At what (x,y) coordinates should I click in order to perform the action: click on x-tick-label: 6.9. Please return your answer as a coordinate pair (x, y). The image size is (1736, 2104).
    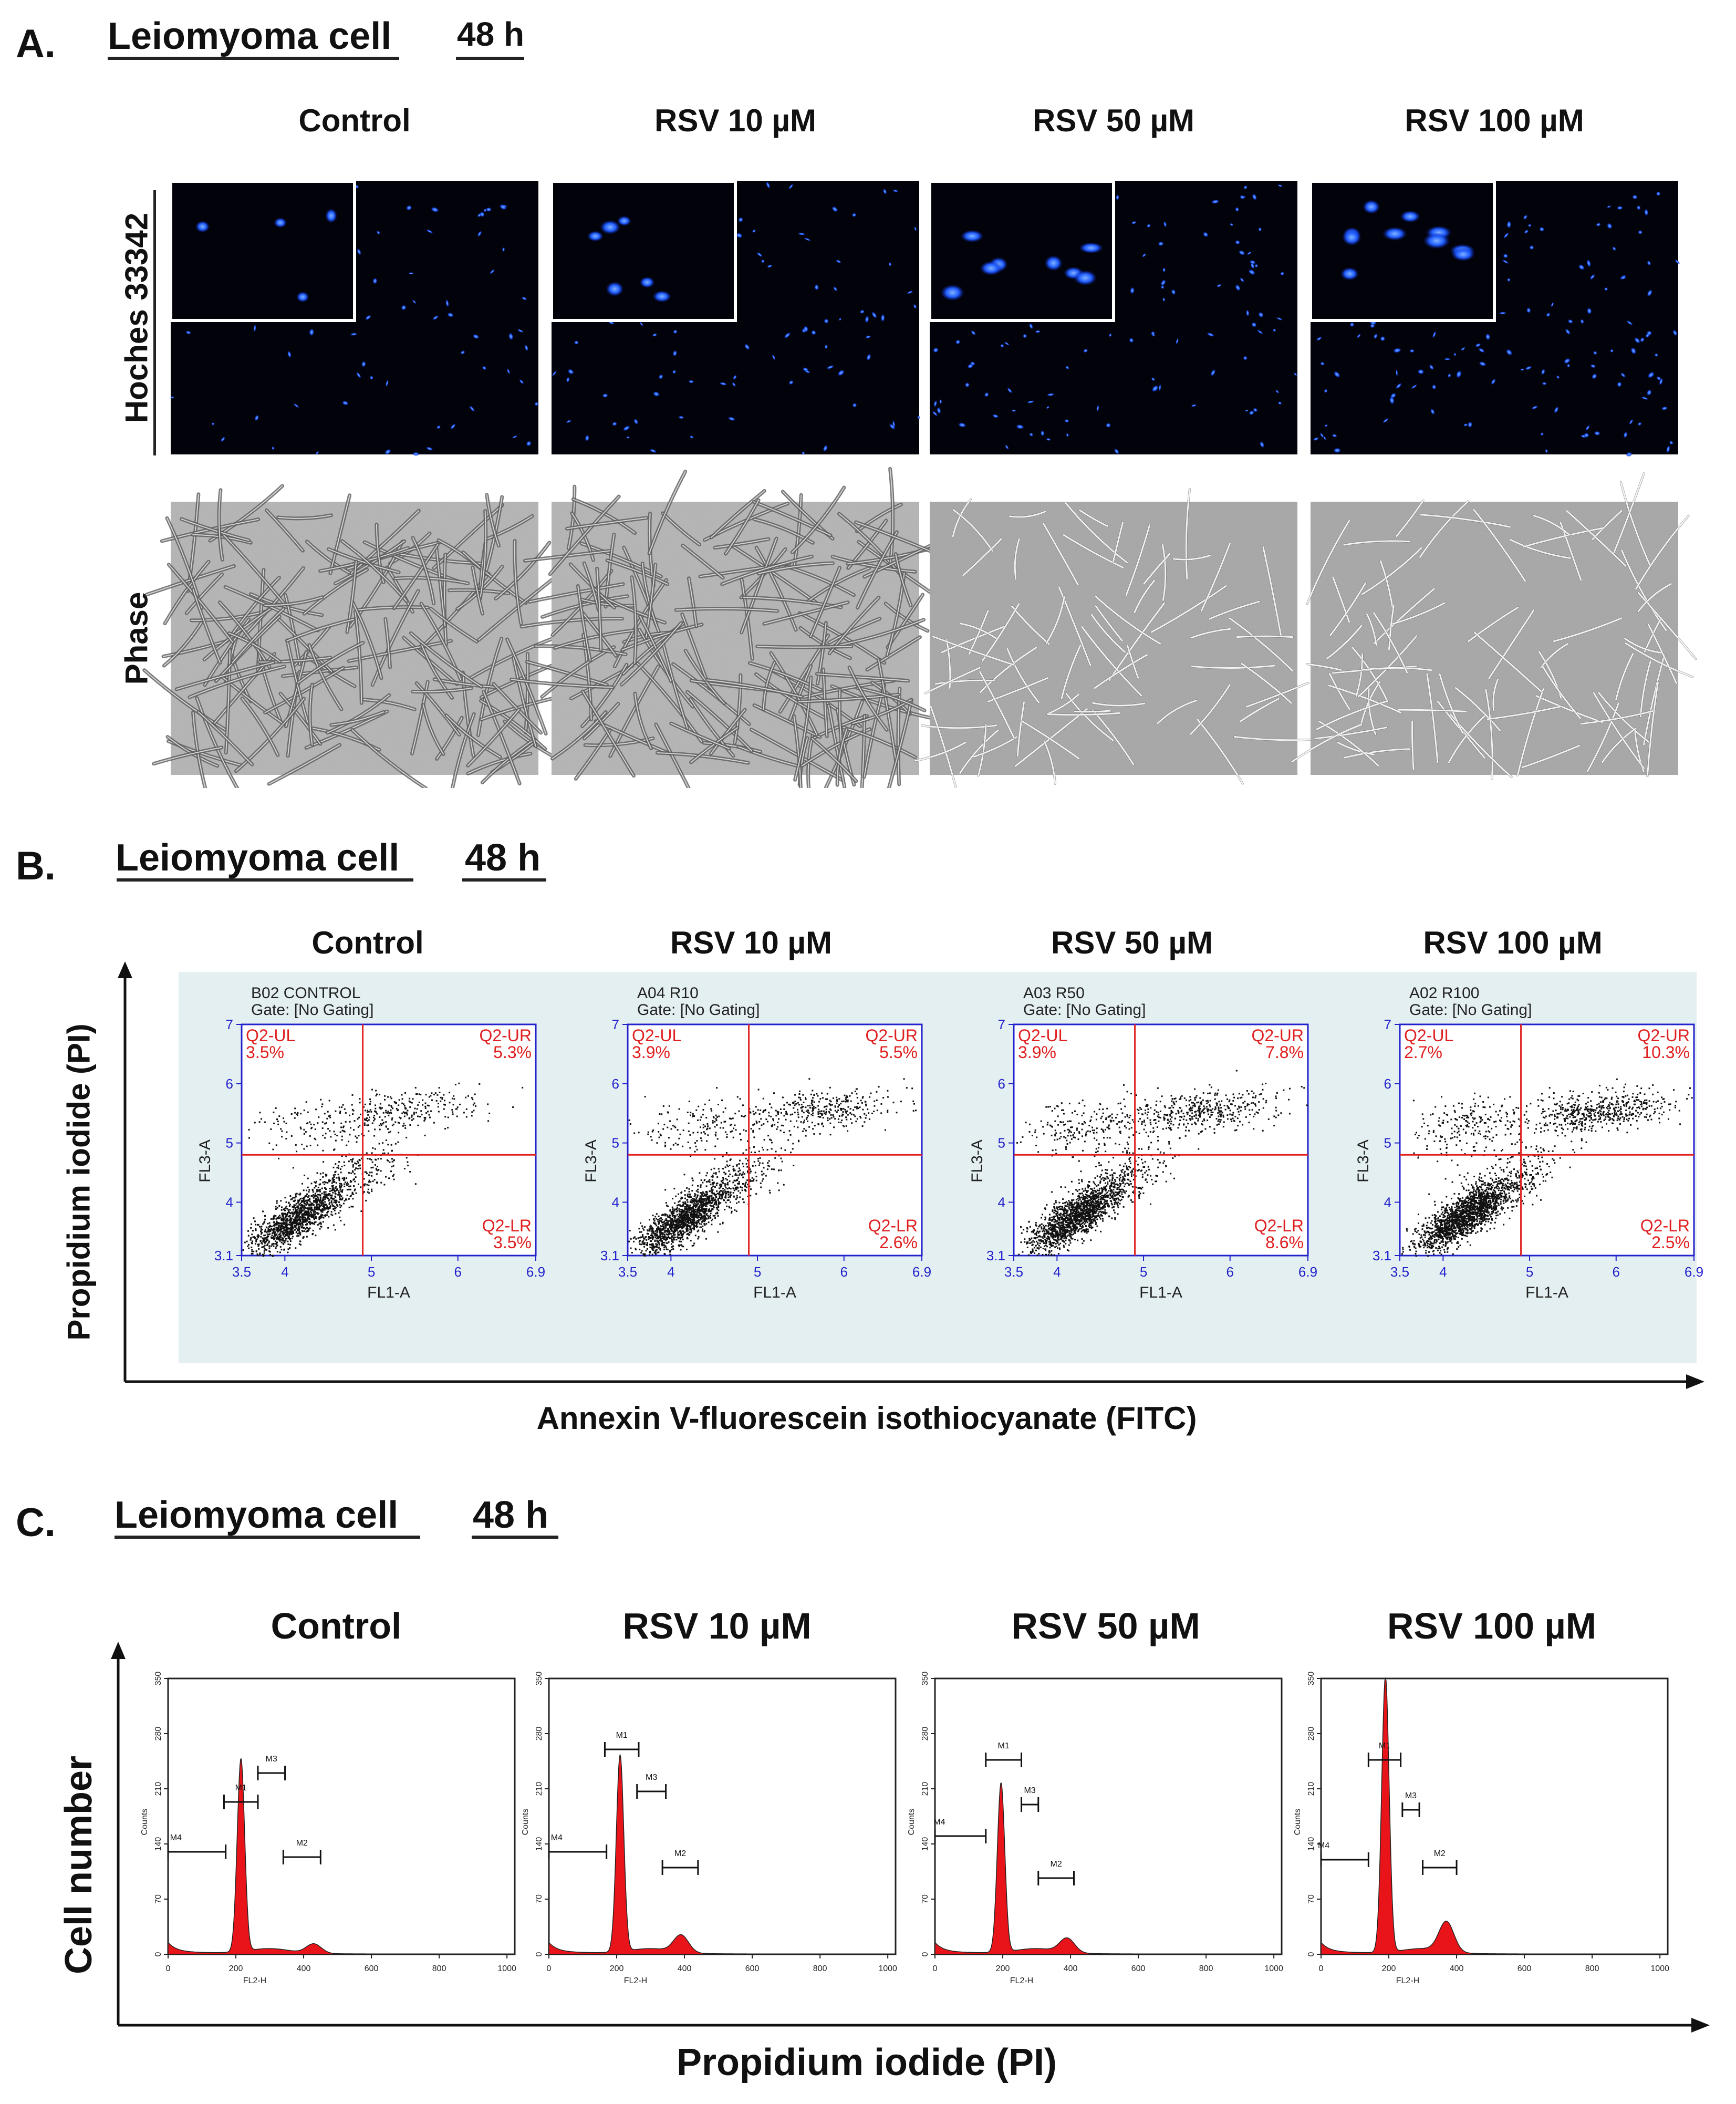
    Looking at the image, I should click on (1308, 1272).